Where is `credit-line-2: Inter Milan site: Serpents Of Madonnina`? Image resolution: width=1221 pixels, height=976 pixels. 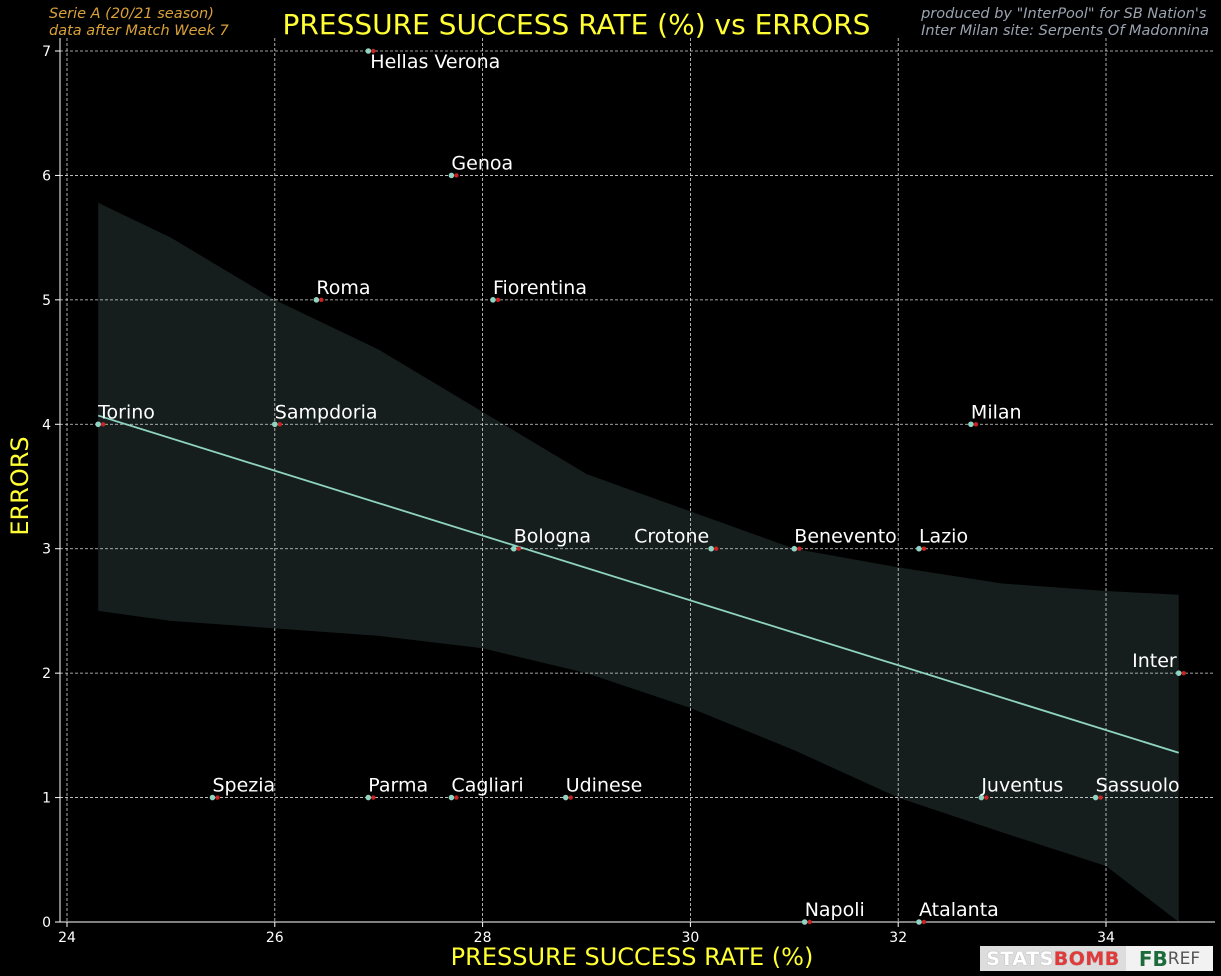
credit-line-2: Inter Milan site: Serpents Of Madonnina is located at coordinates (1065, 31).